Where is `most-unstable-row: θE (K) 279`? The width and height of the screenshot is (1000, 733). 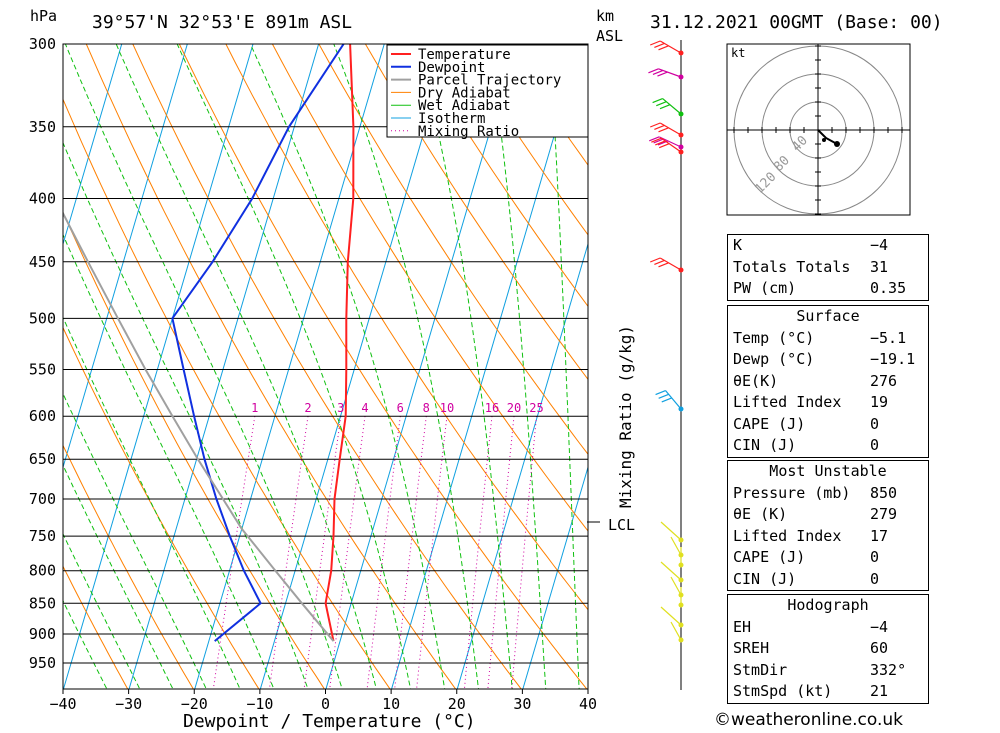
most-unstable-row: θE (K) 279 is located at coordinates (828, 515).